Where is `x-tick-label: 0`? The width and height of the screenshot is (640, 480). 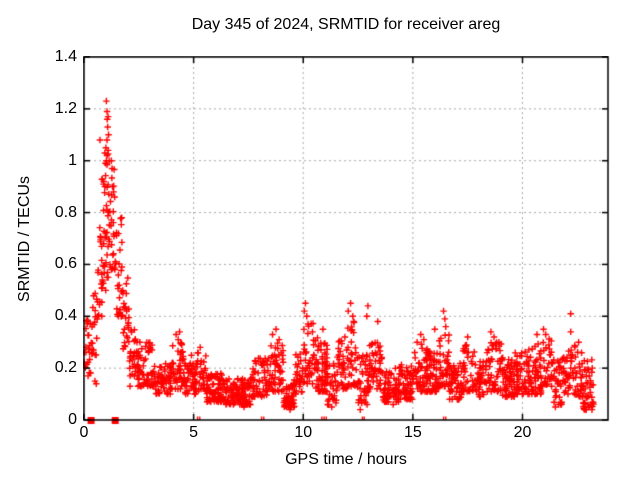
x-tick-label: 0 is located at coordinates (84, 432).